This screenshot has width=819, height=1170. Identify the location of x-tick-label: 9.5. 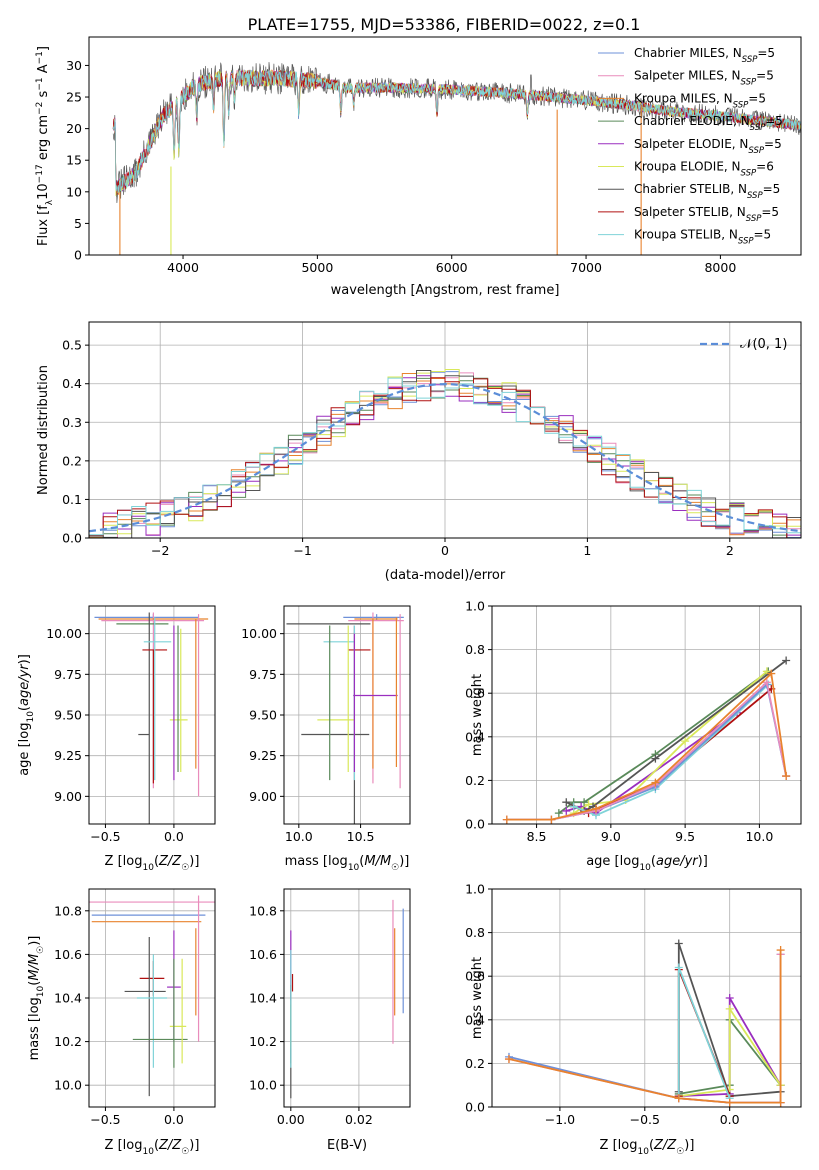
(685, 836).